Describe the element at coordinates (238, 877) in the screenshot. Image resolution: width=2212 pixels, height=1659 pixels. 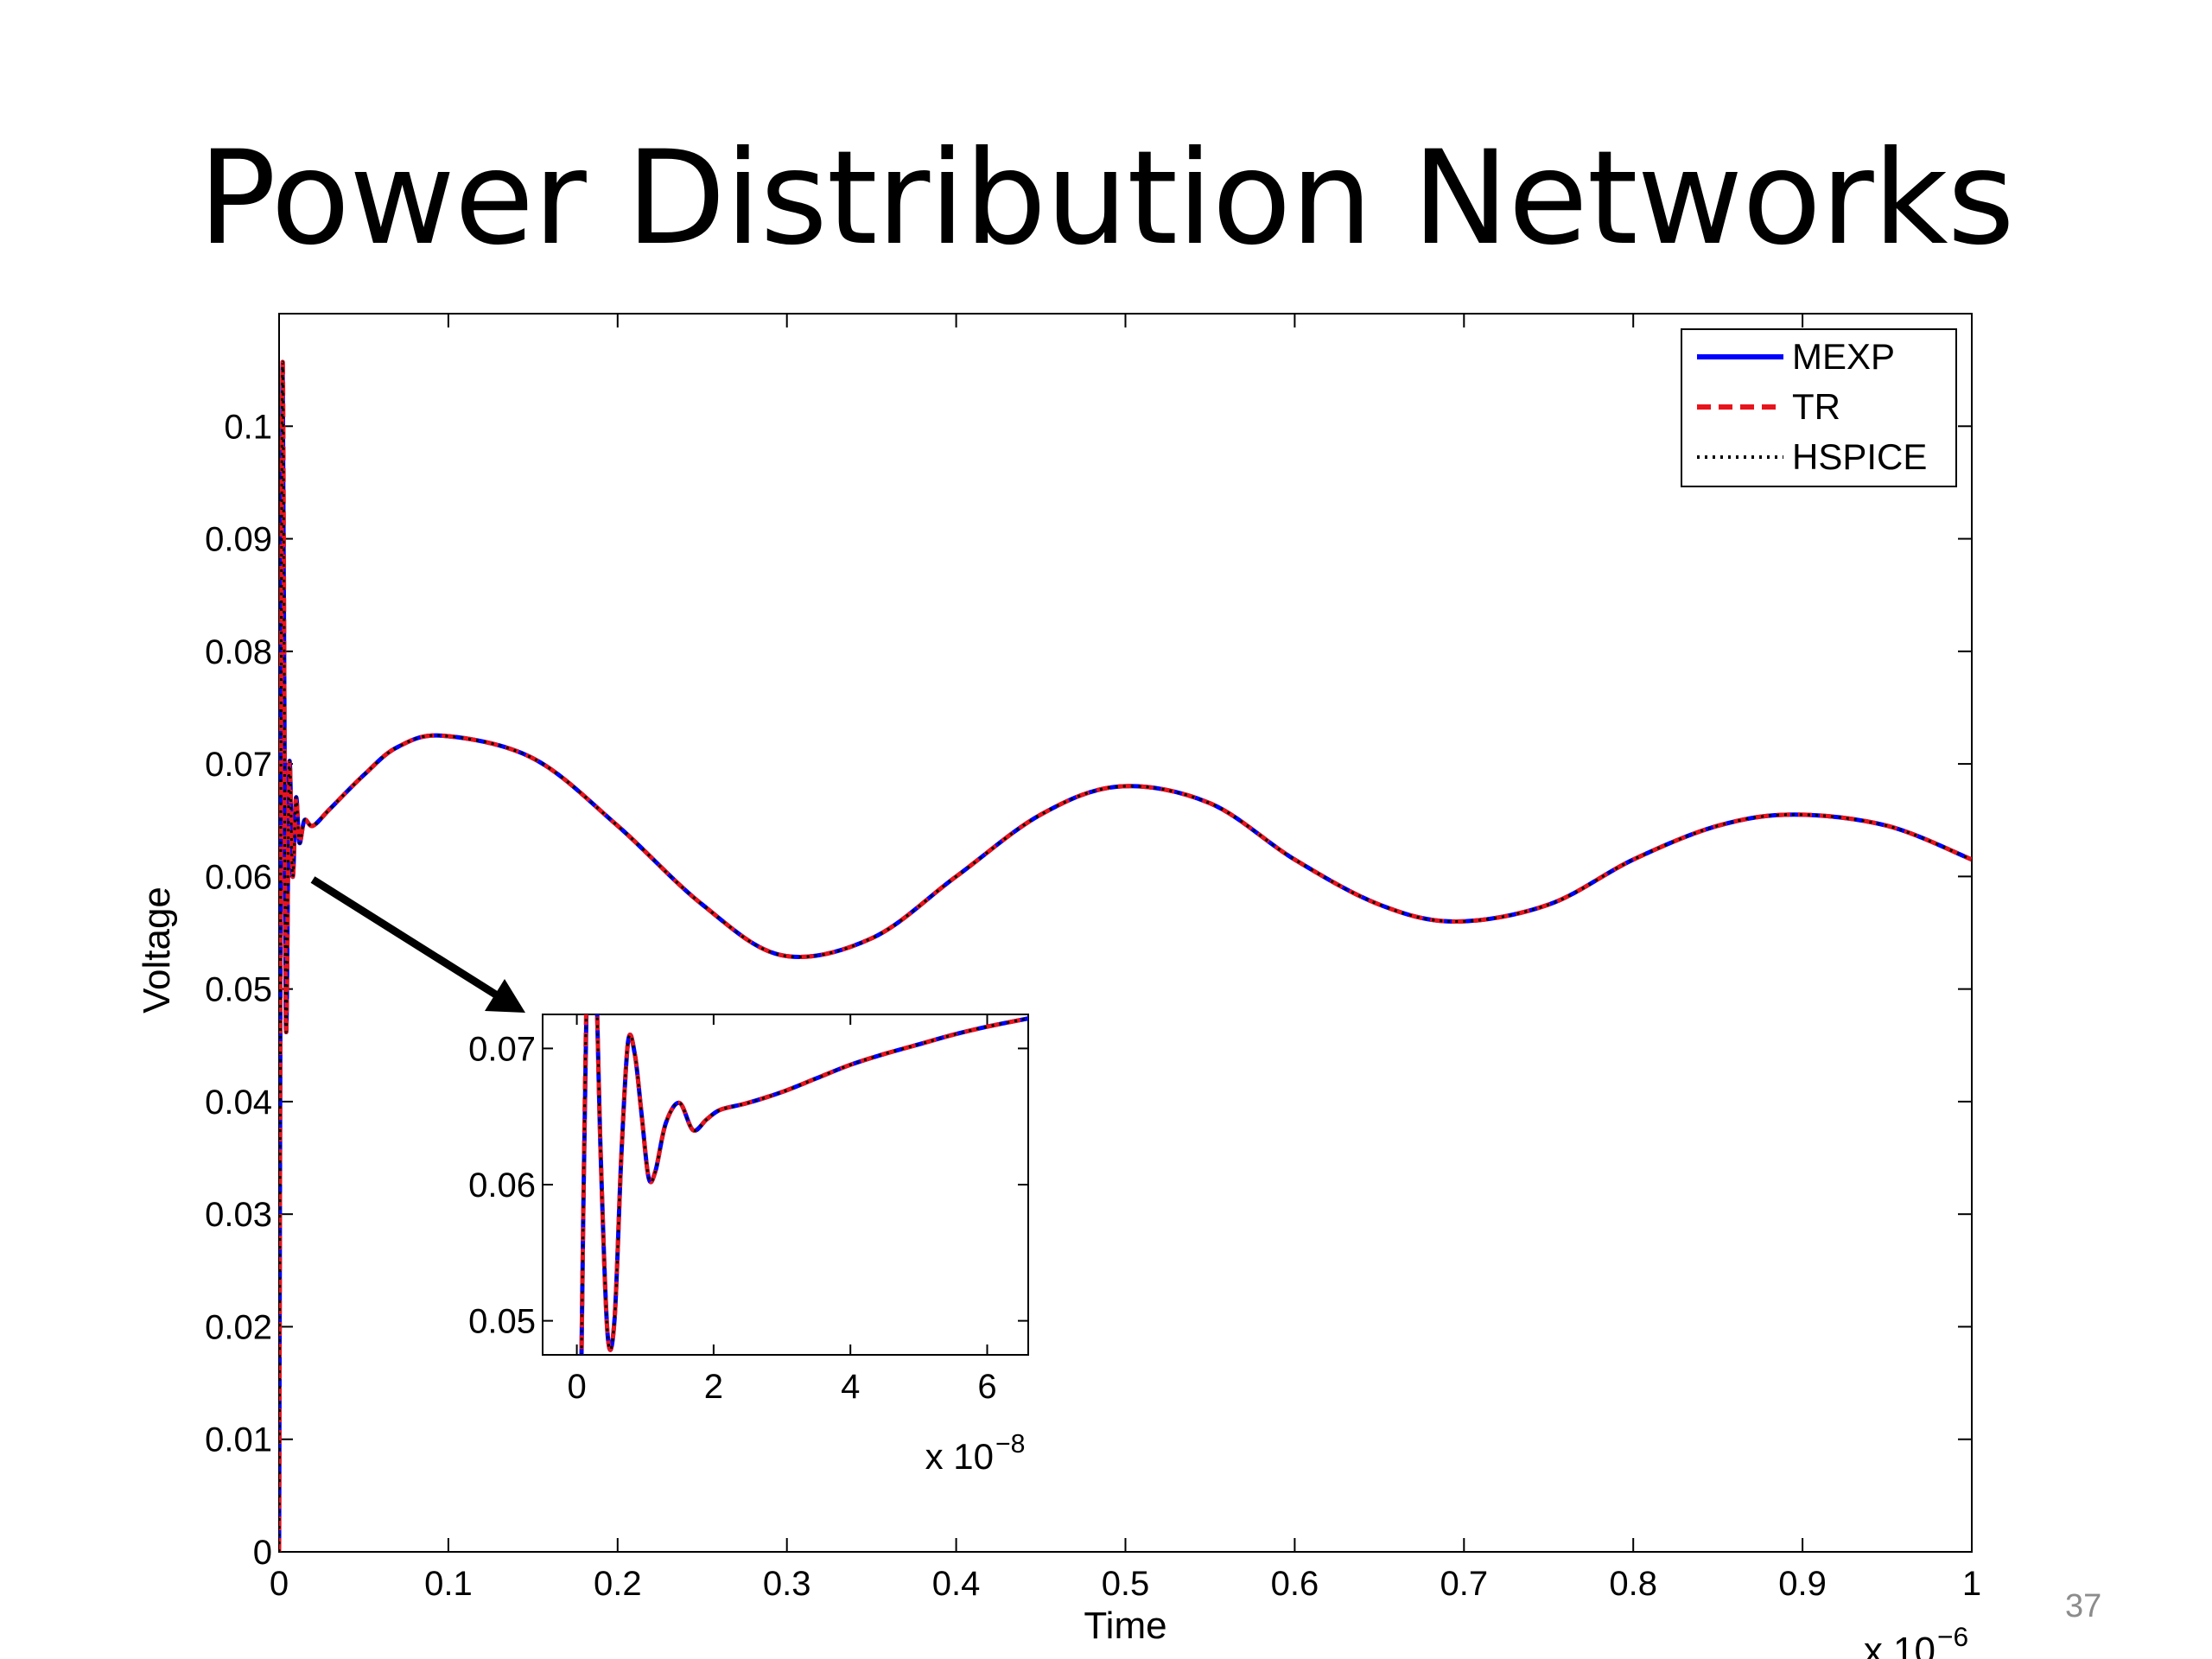
I see `main-y-tick-label: 0.06` at that location.